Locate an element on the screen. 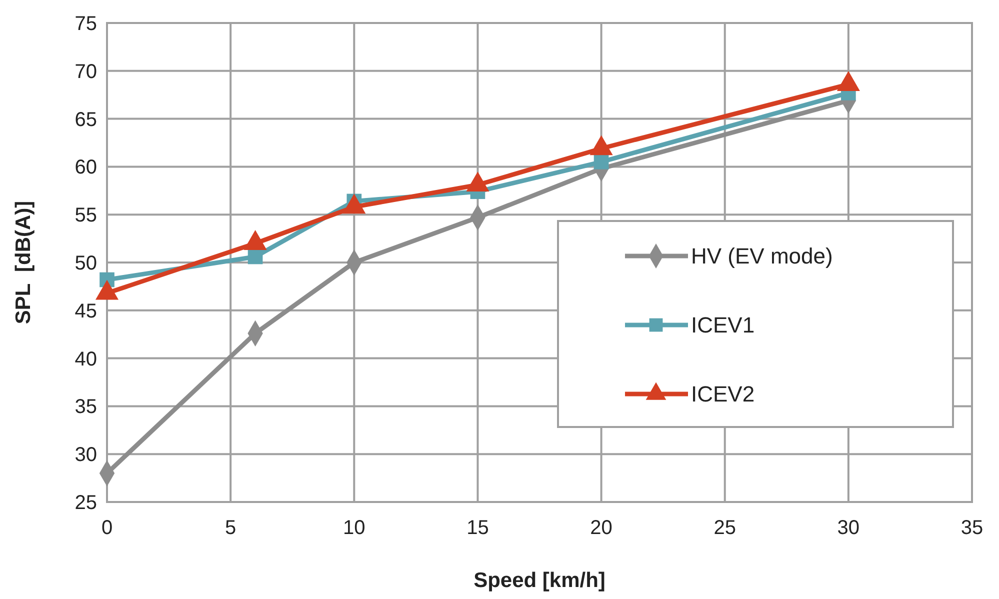  y-tick-label: 30 is located at coordinates (85, 455).